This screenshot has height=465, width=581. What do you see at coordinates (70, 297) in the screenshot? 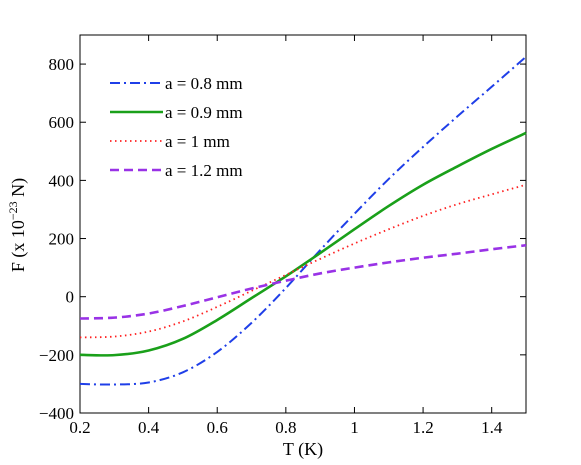
I see `y-tick-label: 0` at bounding box center [70, 297].